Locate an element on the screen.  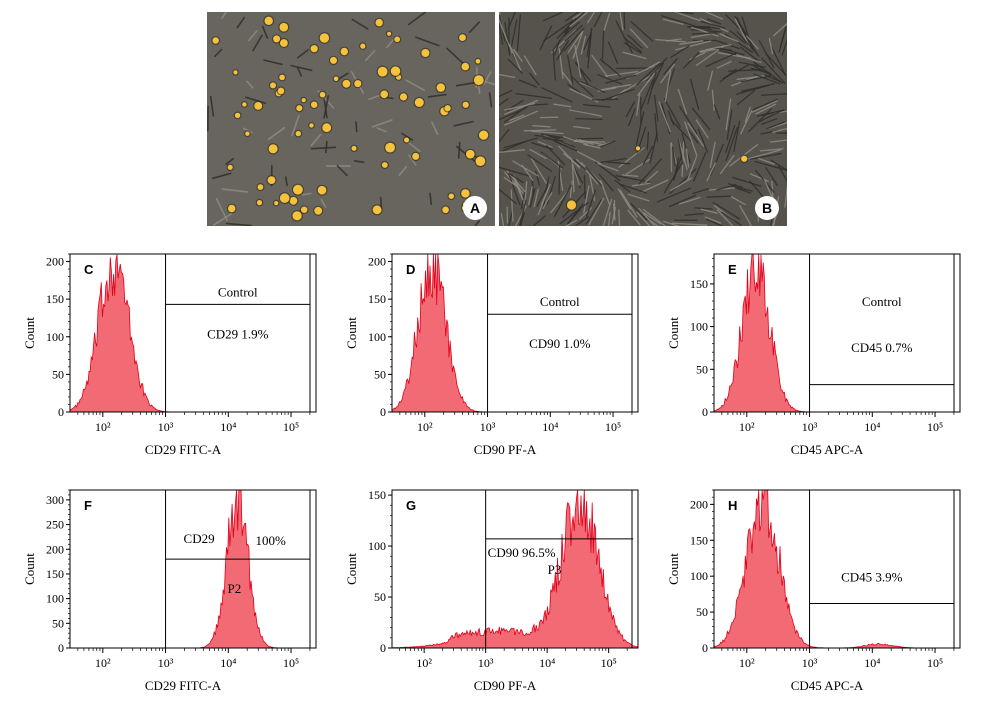
gate-label: CD45 0.7% is located at coordinates (882, 347).